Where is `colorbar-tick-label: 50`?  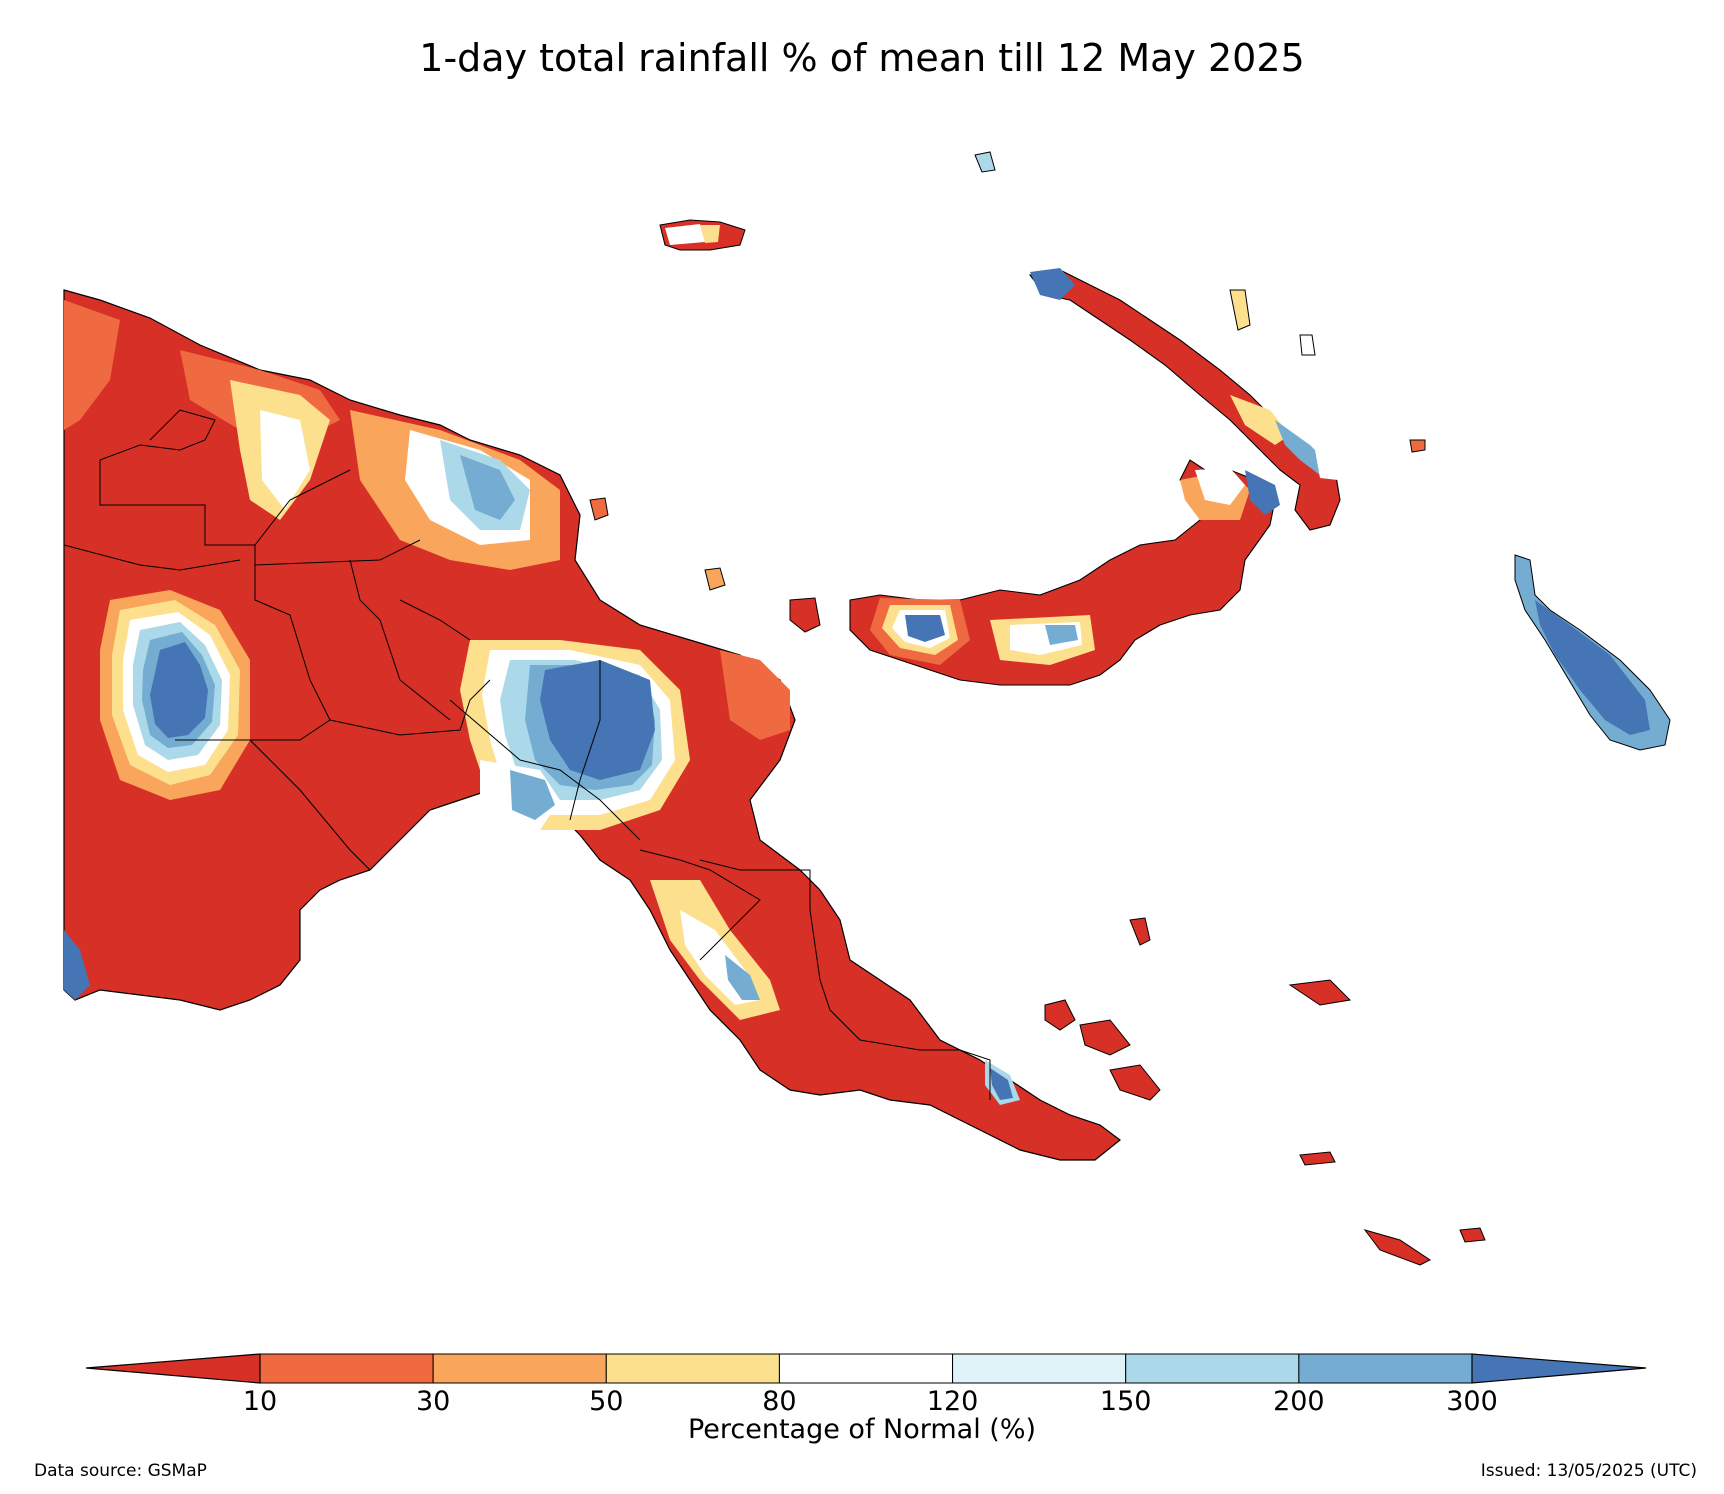
colorbar-tick-label: 50 is located at coordinates (606, 1401).